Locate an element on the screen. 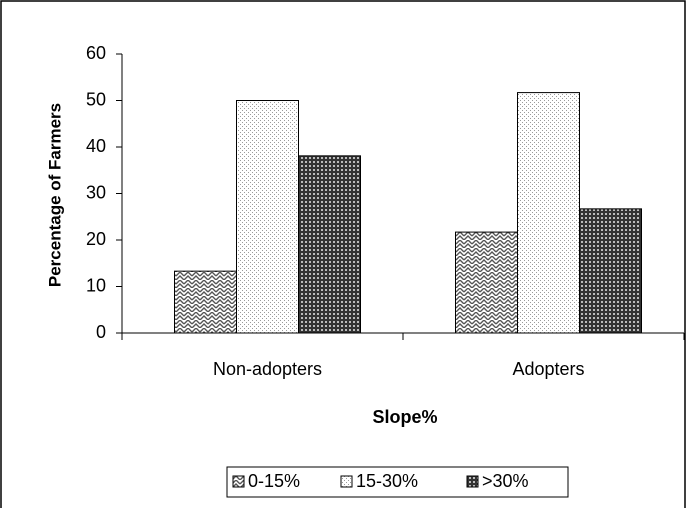 This screenshot has height=508, width=686. x-tick-label: Non-adopters is located at coordinates (267, 369).